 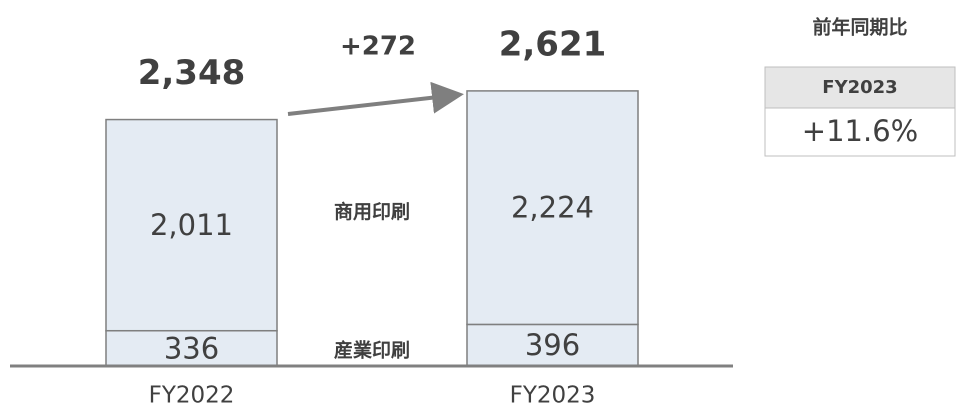 What do you see at coordinates (552, 345) in the screenshot?
I see `value-label: 396` at bounding box center [552, 345].